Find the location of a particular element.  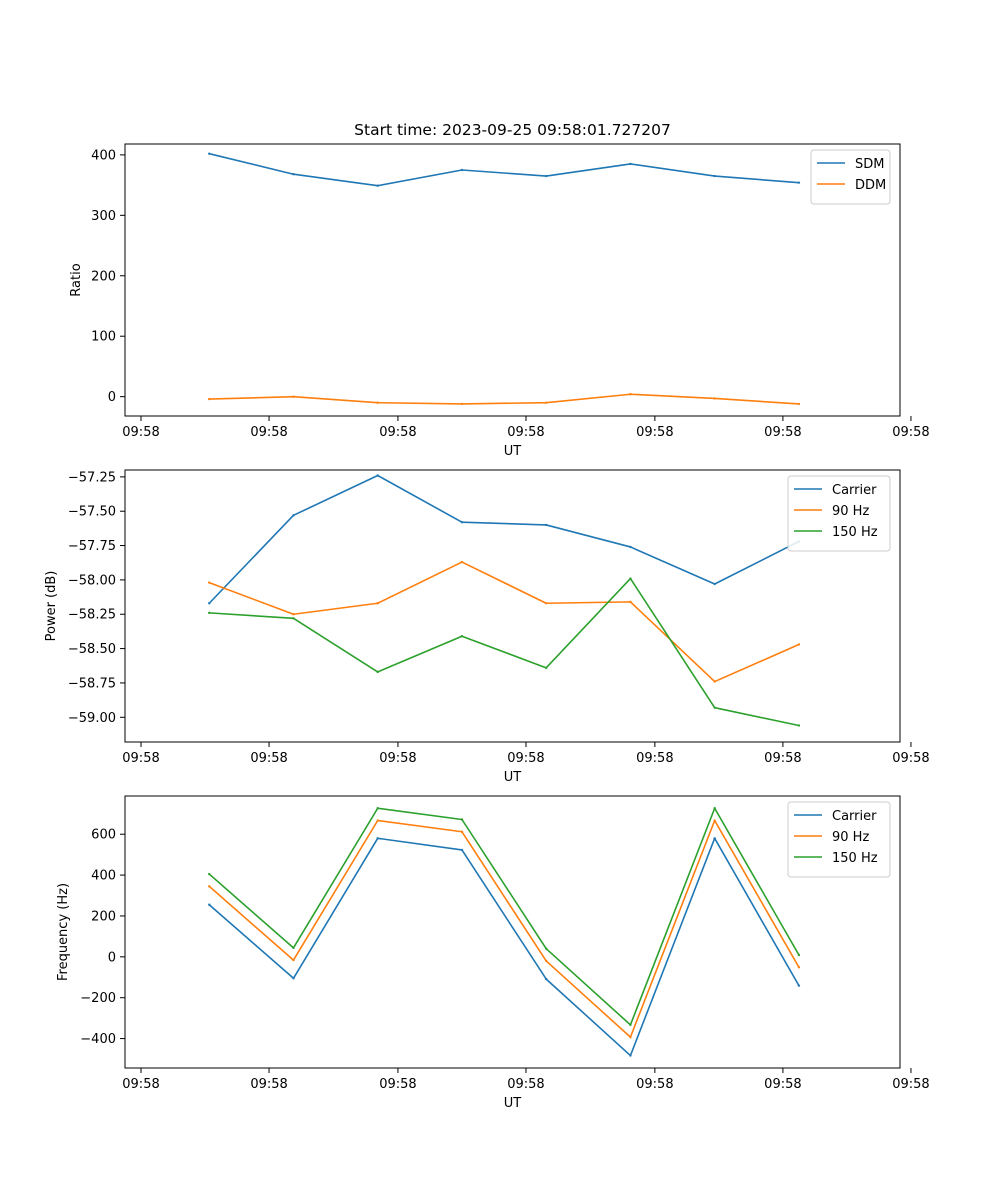

y-tick-label: −400 is located at coordinates (98, 1039).